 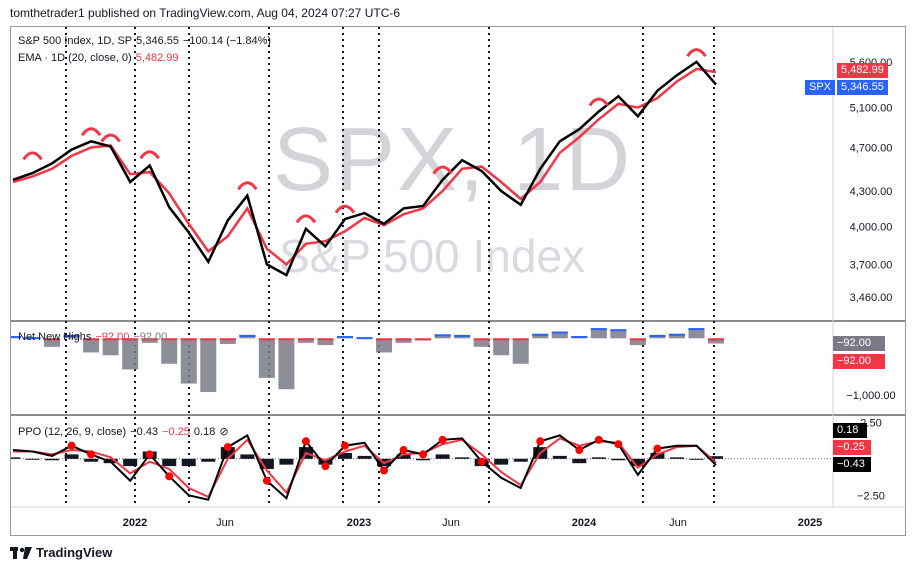 I want to click on price-legend-change: −100.14 (−1.84%), so click(x=227, y=41).